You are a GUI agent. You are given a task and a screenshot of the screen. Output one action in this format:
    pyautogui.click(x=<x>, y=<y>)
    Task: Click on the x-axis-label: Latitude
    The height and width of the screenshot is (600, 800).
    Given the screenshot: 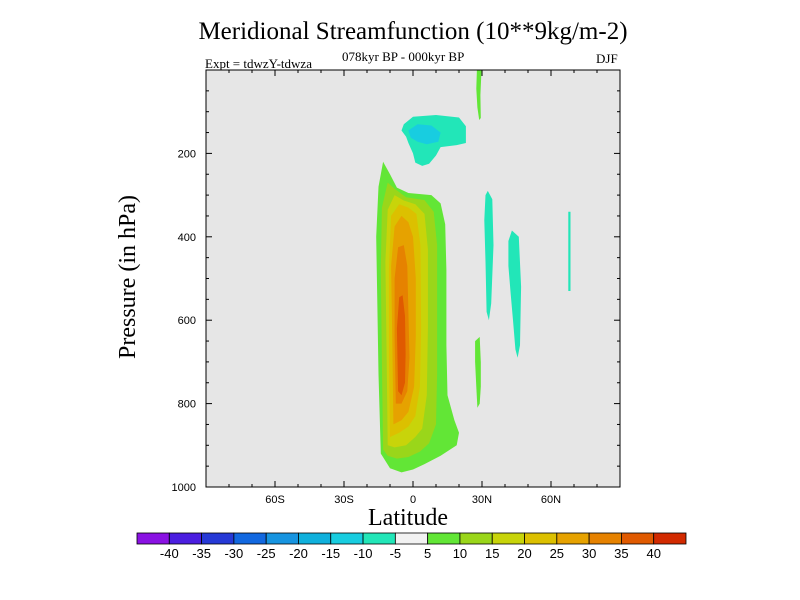 What is the action you would take?
    pyautogui.click(x=408, y=518)
    